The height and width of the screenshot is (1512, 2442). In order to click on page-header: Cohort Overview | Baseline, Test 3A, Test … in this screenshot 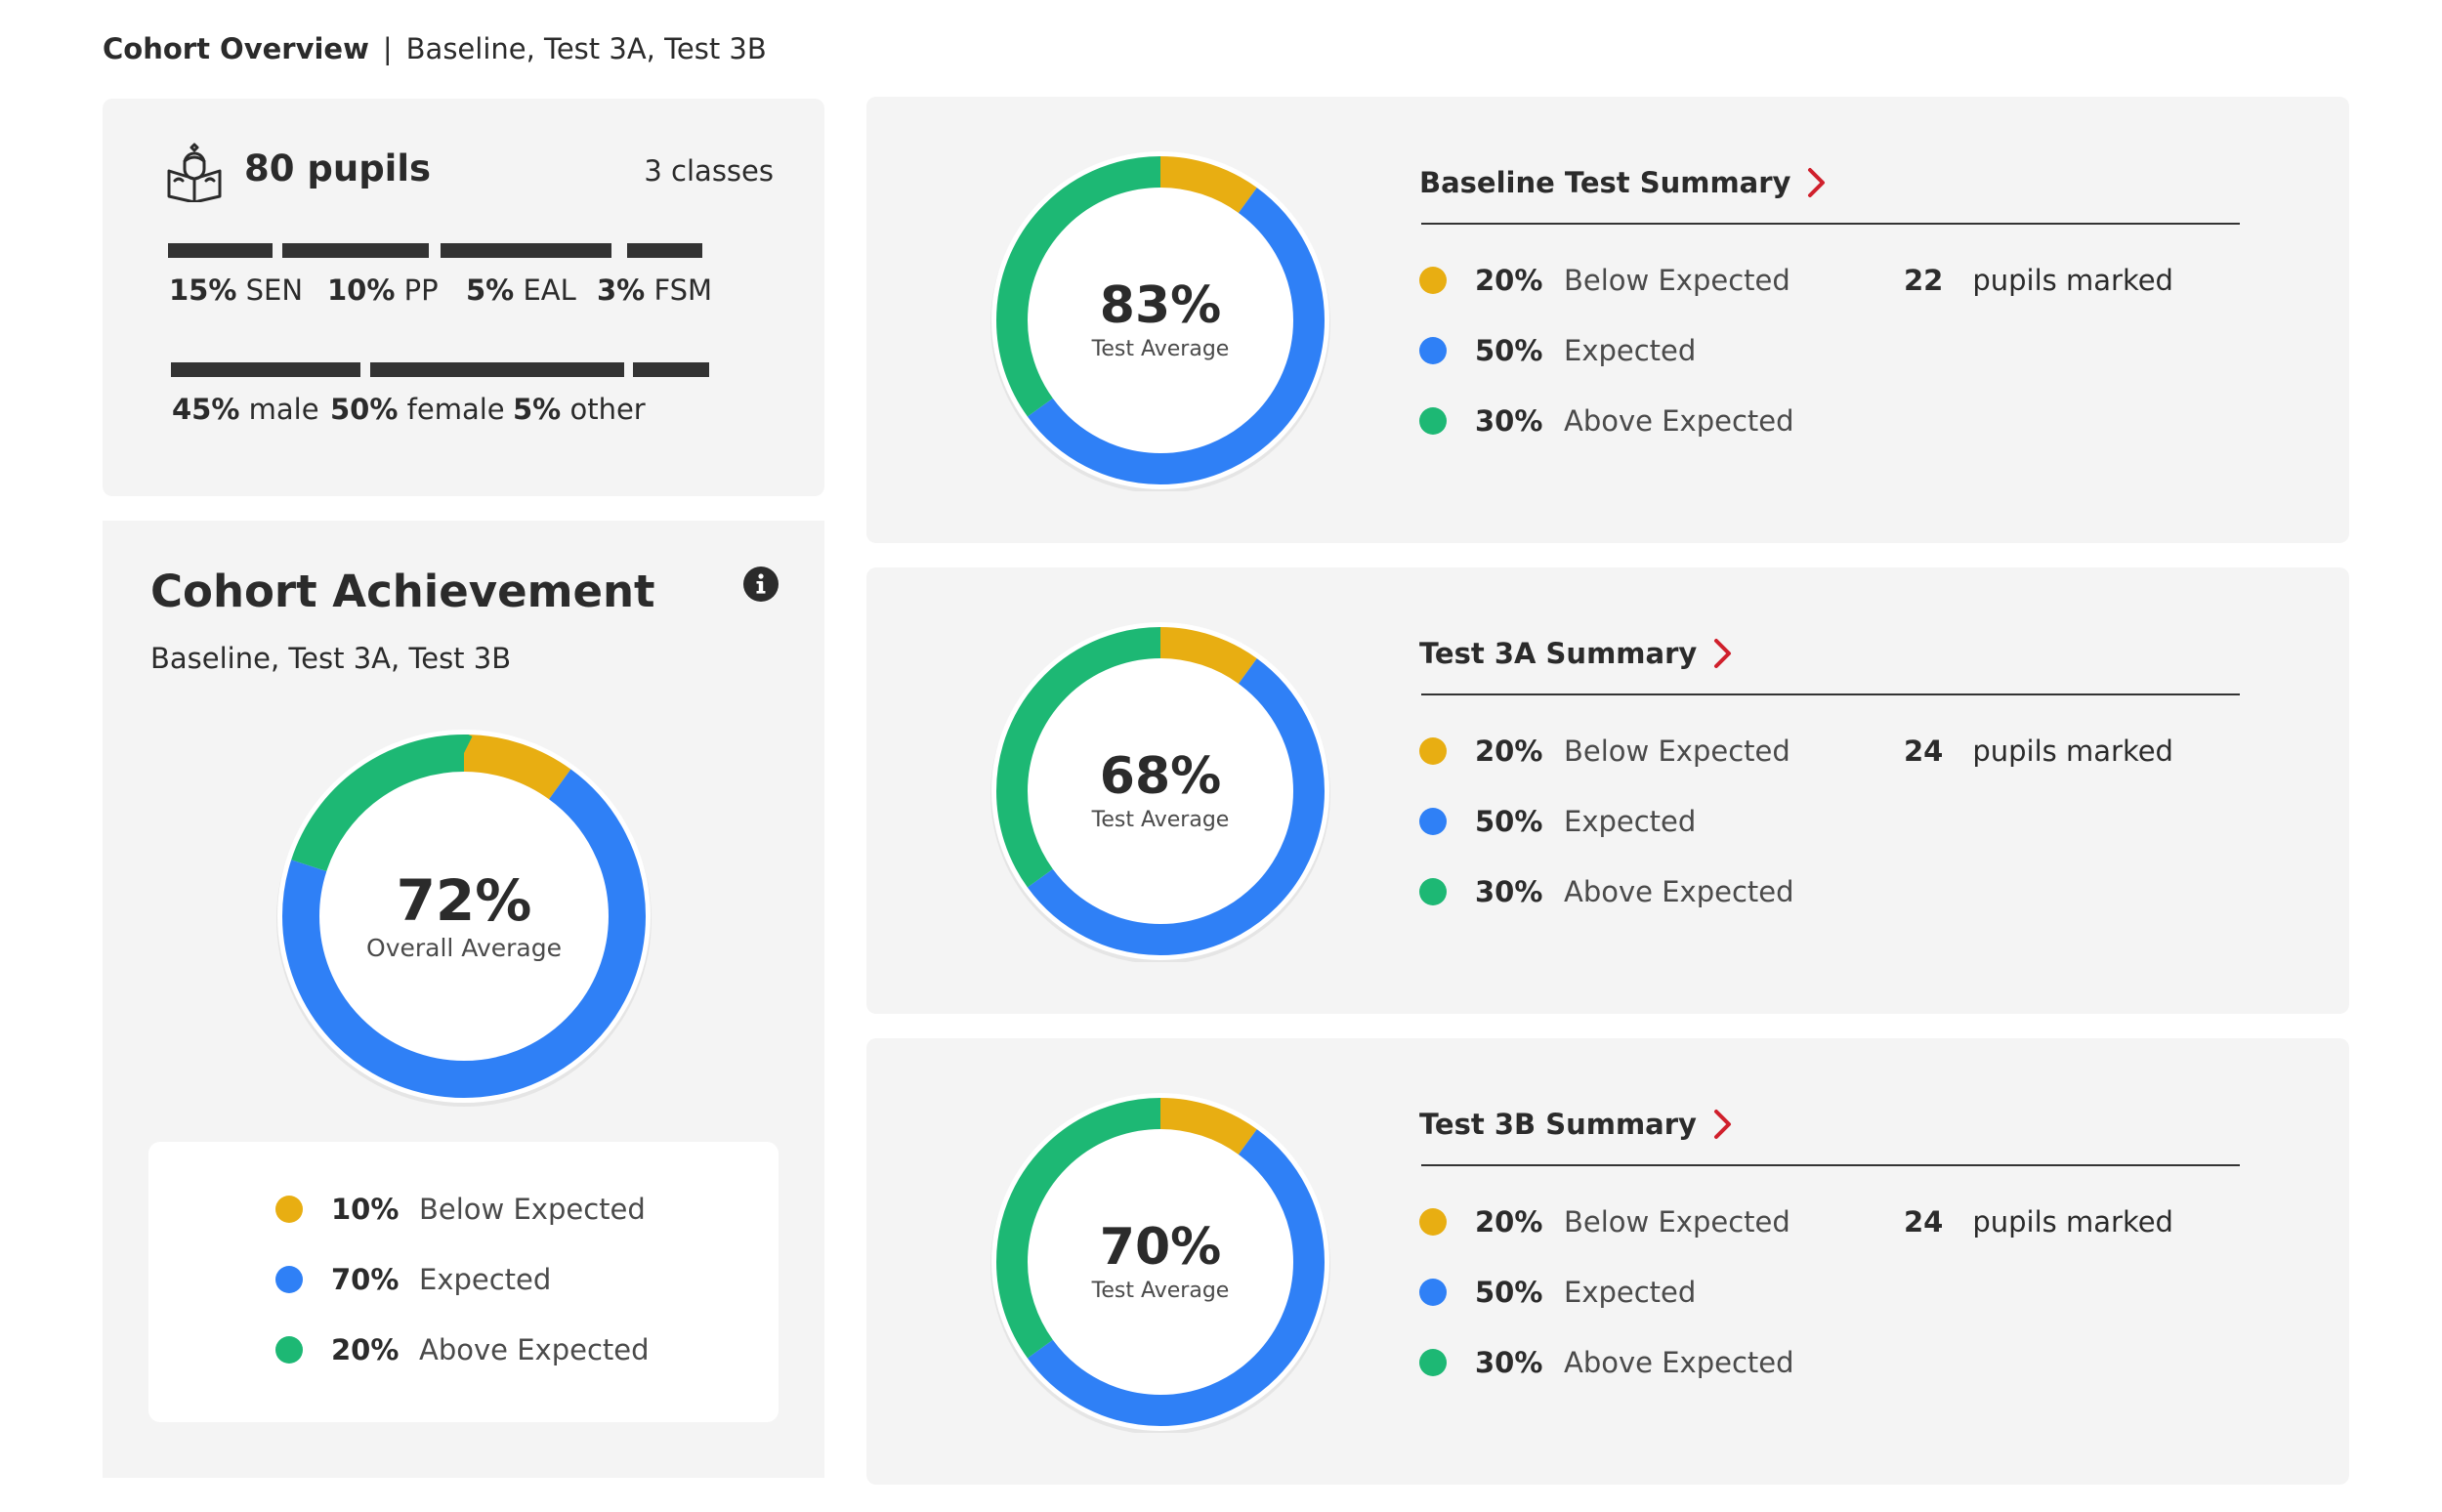, I will do `click(435, 48)`.